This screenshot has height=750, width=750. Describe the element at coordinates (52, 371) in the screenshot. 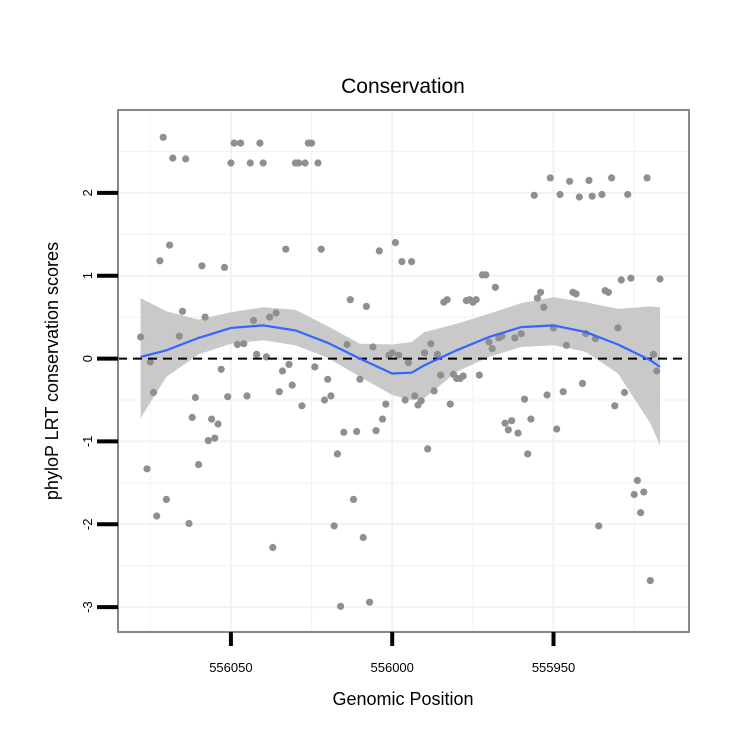

I see `y-axis-label: phyloP LRT conservation scores` at that location.